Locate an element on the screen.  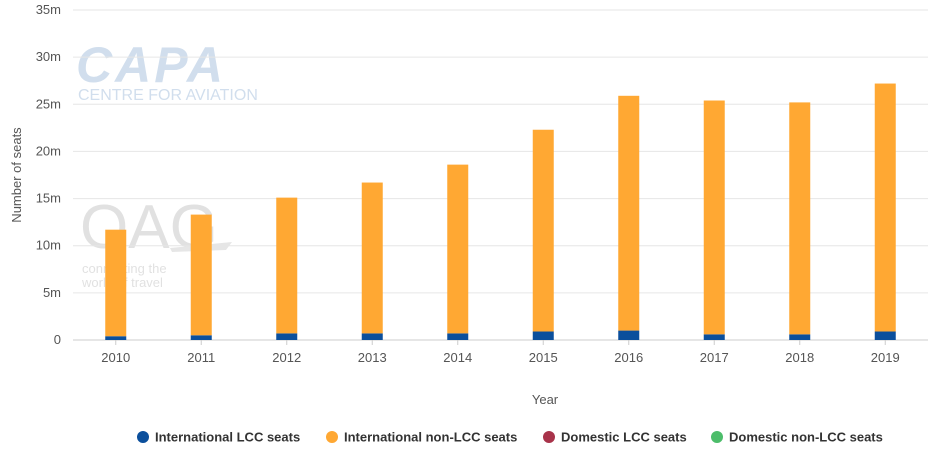
y-tick-label: 0 is located at coordinates (57, 339).